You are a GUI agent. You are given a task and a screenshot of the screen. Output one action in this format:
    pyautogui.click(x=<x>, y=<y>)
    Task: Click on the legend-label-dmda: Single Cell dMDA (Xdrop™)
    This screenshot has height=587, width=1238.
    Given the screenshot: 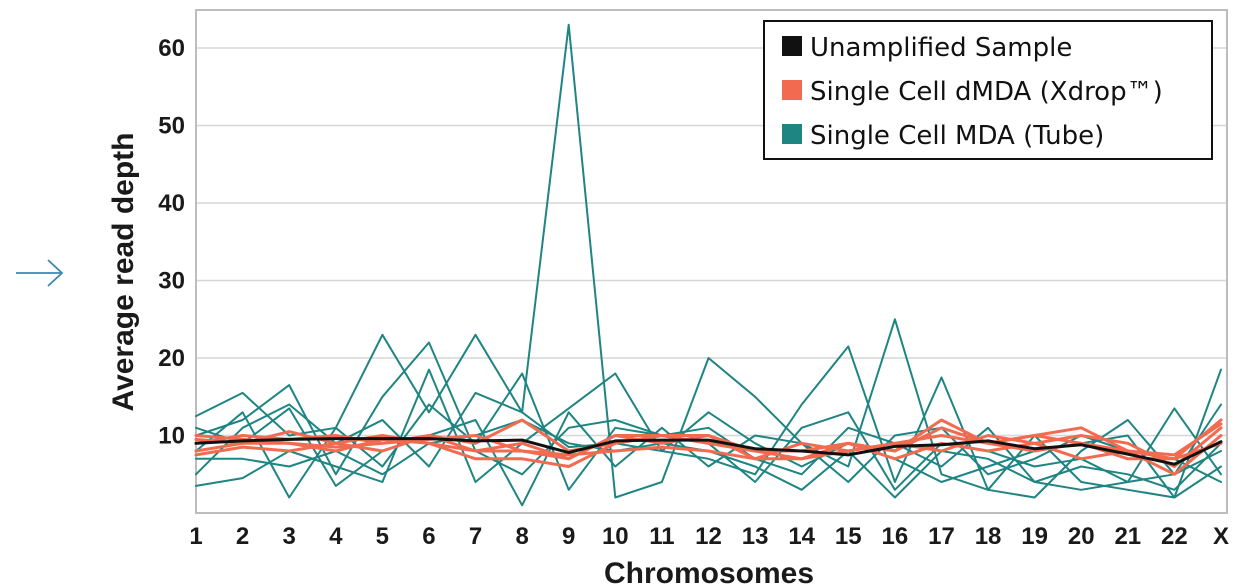 What is the action you would take?
    pyautogui.click(x=986, y=92)
    